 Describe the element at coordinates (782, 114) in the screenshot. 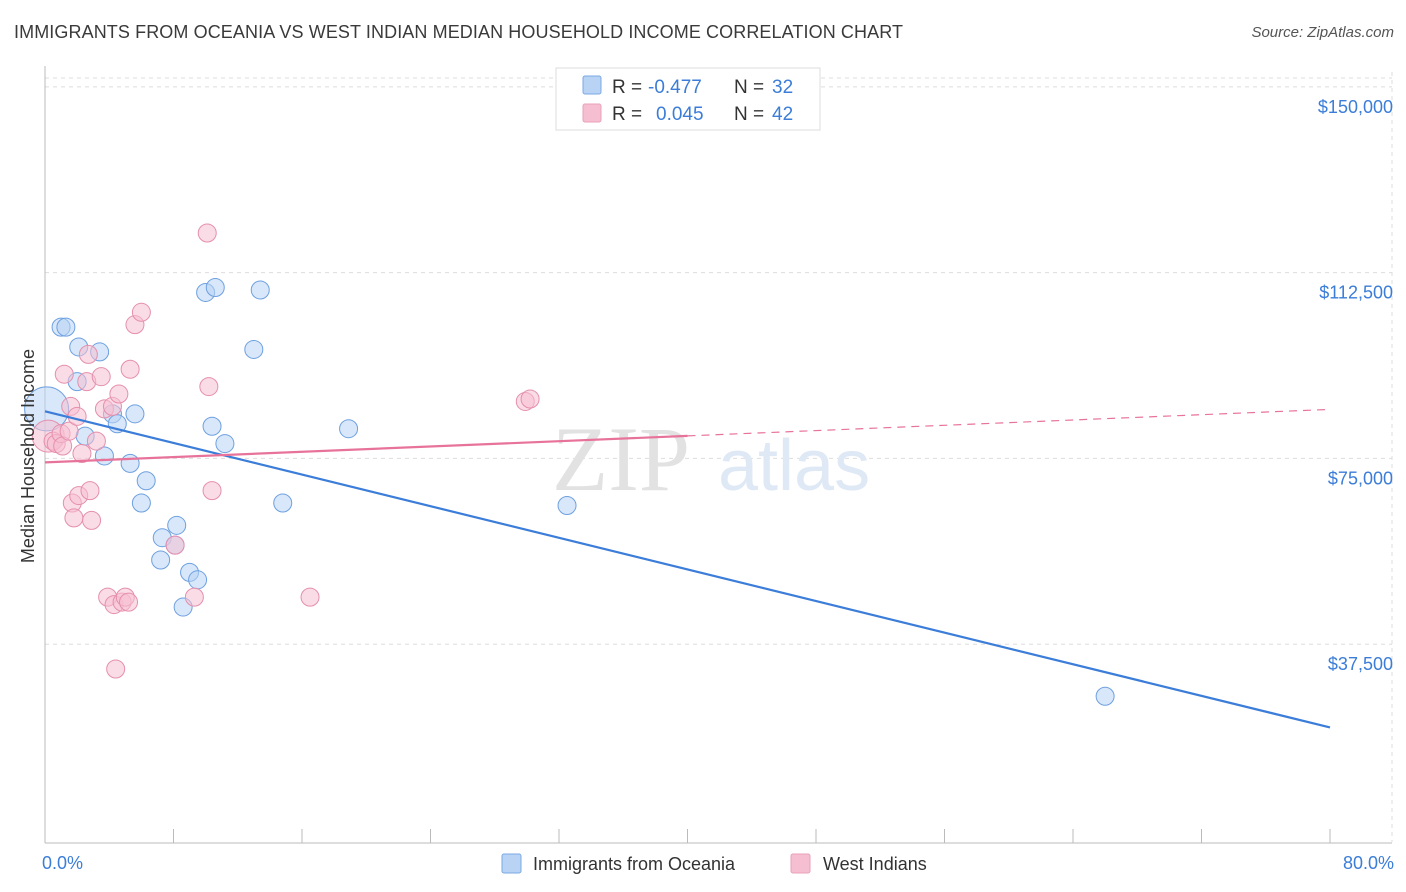

I see `legend-n-value-west-indians: 42` at that location.